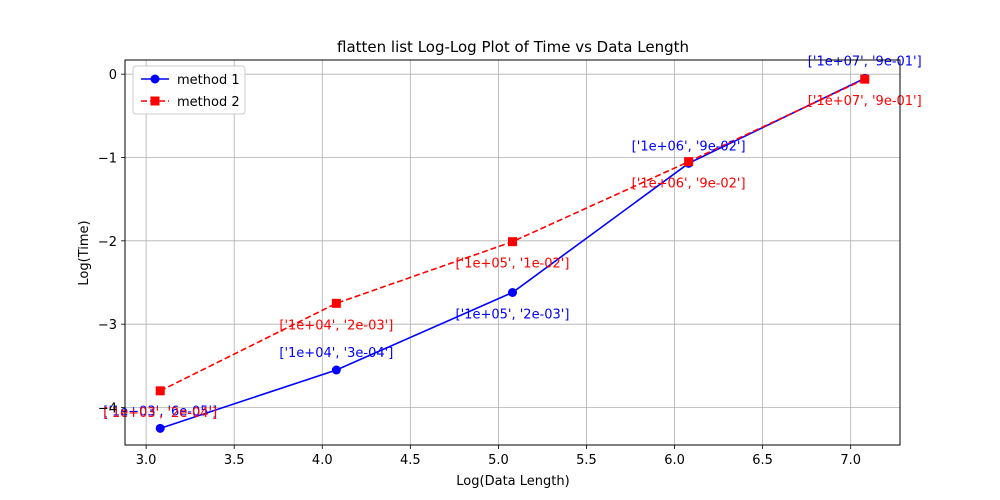 The height and width of the screenshot is (500, 1000). What do you see at coordinates (107, 159) in the screenshot?
I see `y-tick-label: −1` at bounding box center [107, 159].